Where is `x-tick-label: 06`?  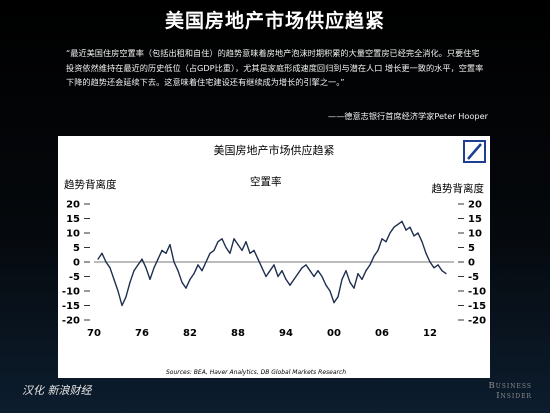
x-tick-label: 06 is located at coordinates (382, 333).